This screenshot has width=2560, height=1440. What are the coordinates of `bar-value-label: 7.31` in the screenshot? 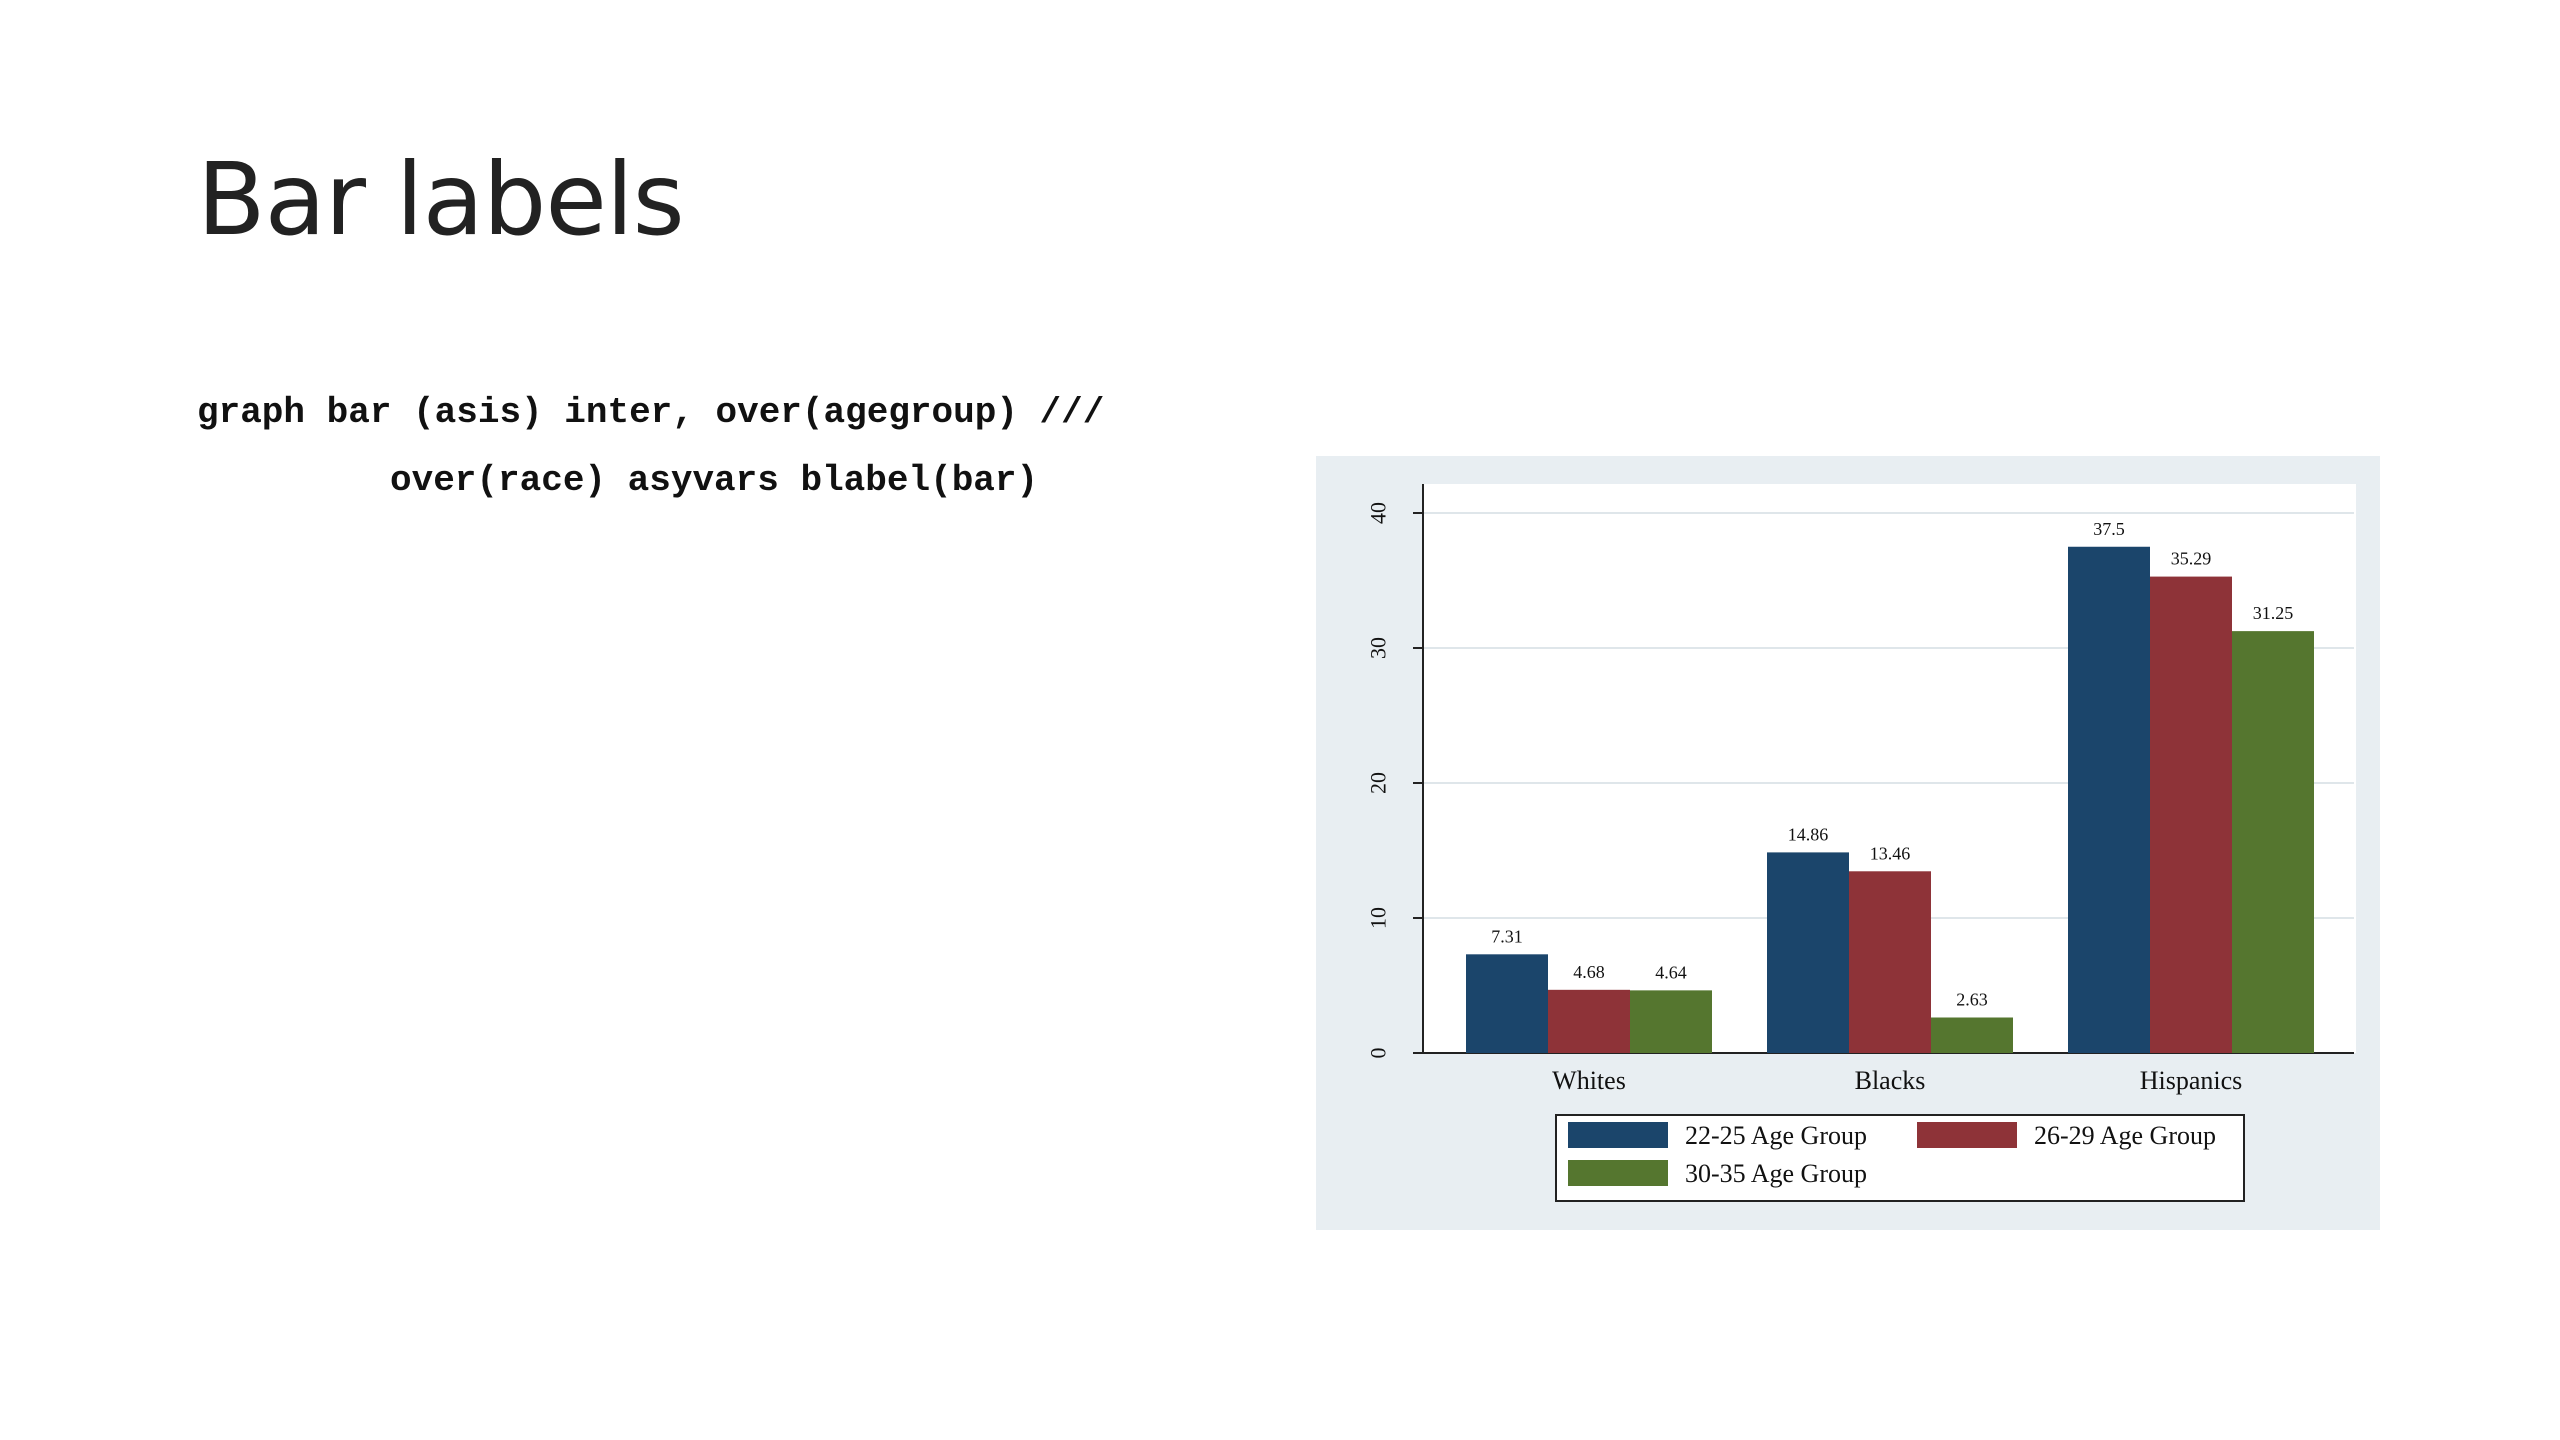 It's located at (1507, 936).